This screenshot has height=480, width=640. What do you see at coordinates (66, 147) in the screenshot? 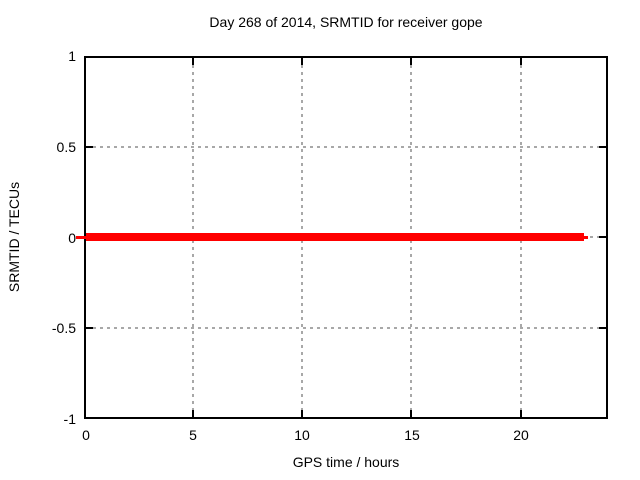
I see `y-tick-label: 0.5` at bounding box center [66, 147].